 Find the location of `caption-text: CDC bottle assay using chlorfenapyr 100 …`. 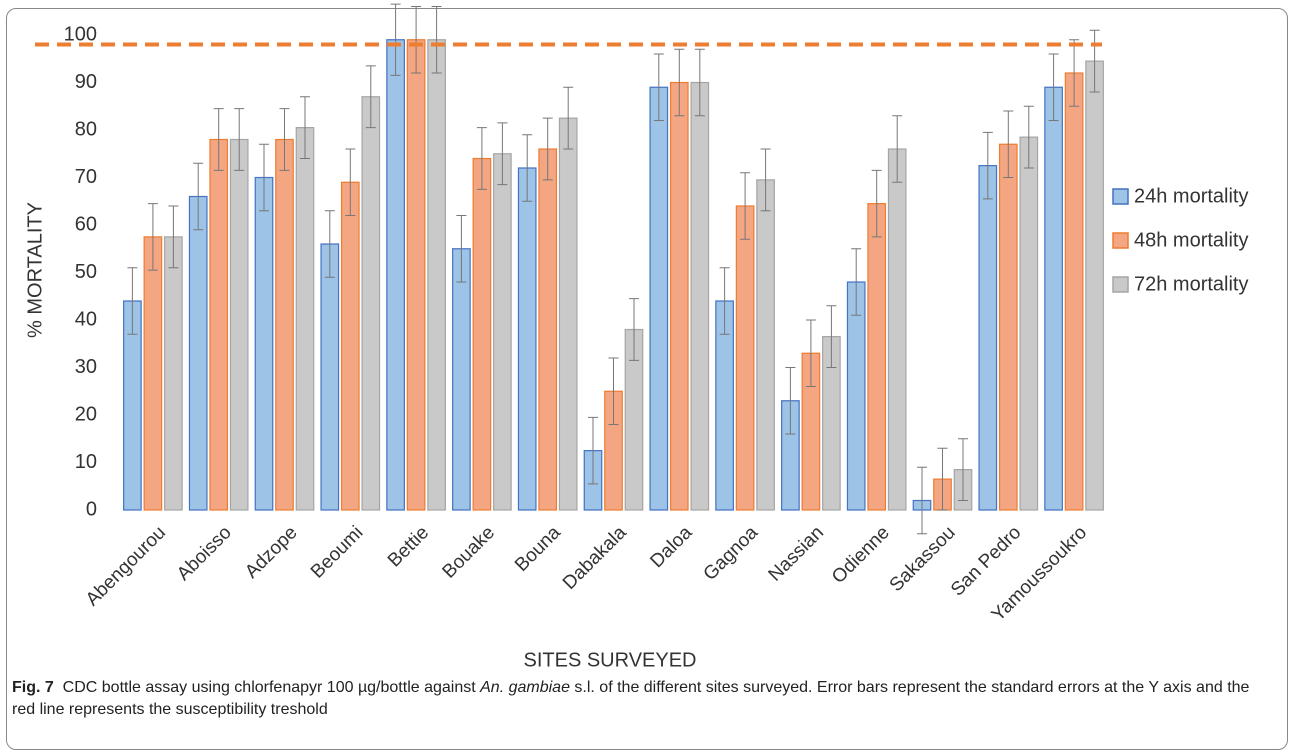

caption-text: CDC bottle assay using chlorfenapyr 100 … is located at coordinates (271, 687).